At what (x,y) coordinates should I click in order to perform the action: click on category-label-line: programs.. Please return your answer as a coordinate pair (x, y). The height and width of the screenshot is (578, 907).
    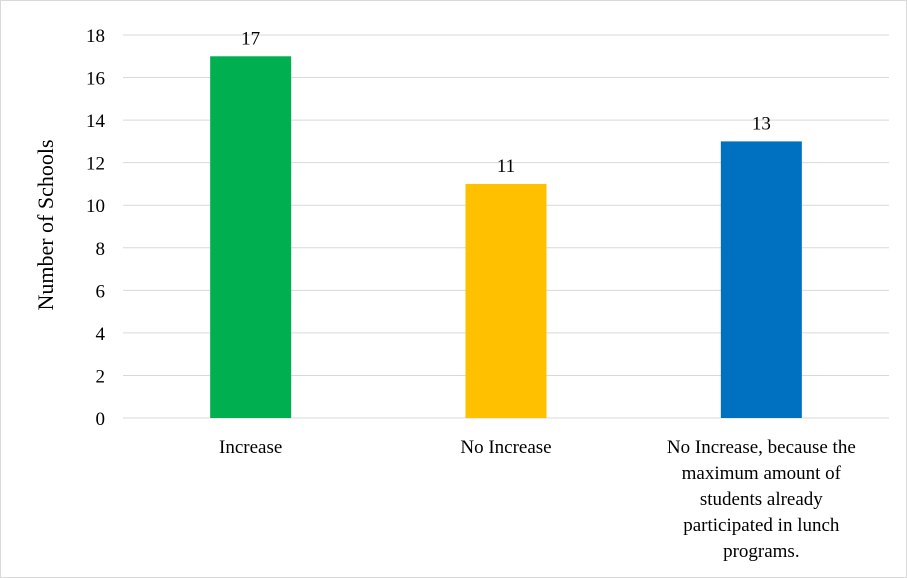
    Looking at the image, I should click on (761, 551).